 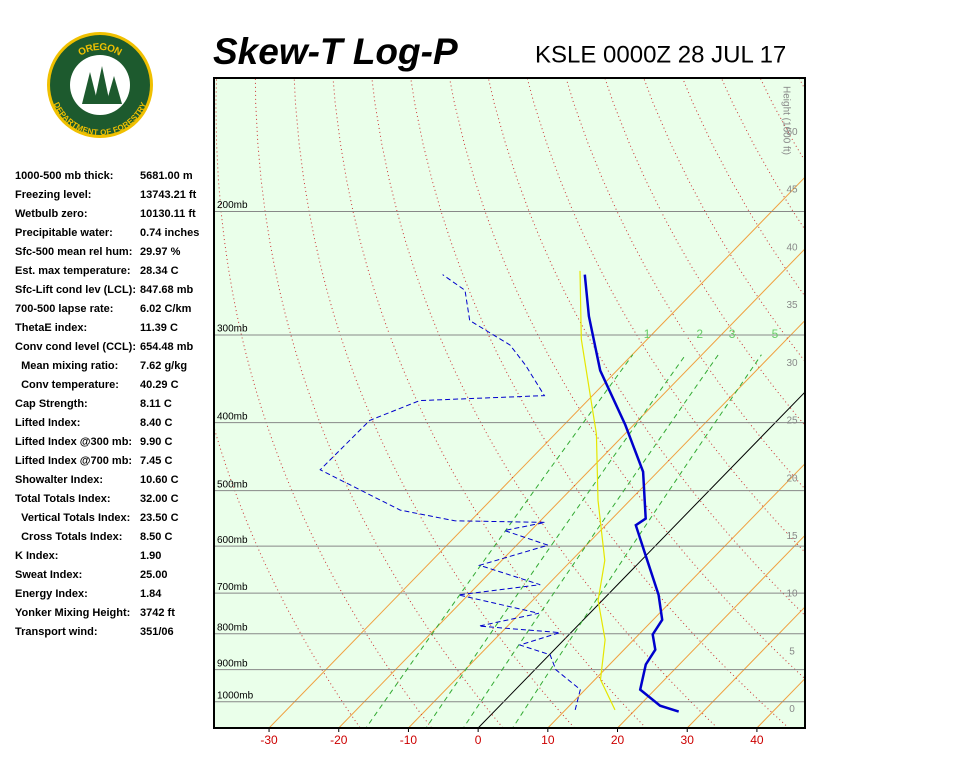 What do you see at coordinates (156, 537) in the screenshot?
I see `stat-value: 8.50 C` at bounding box center [156, 537].